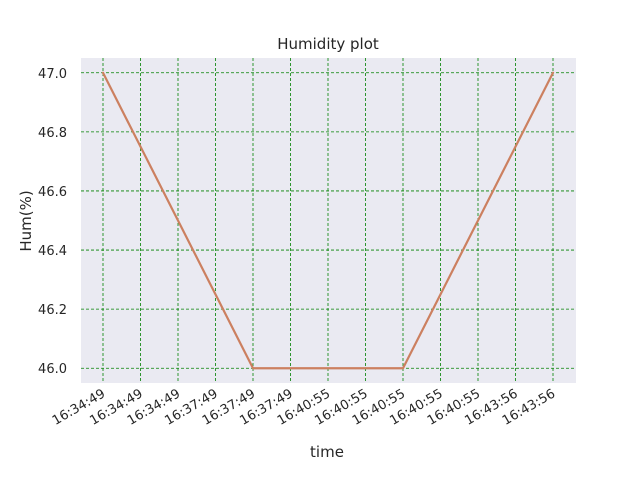  What do you see at coordinates (52, 369) in the screenshot?
I see `y-tick-label: 46.0` at bounding box center [52, 369].